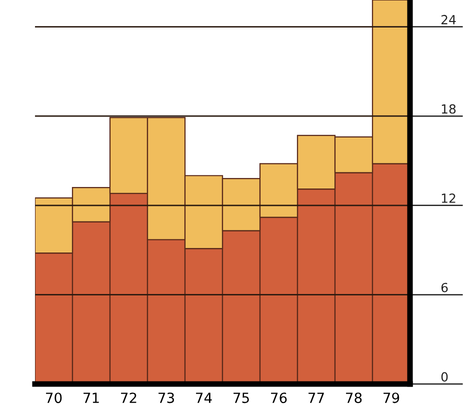  I want to click on x-tick-label: 70, so click(54, 398).